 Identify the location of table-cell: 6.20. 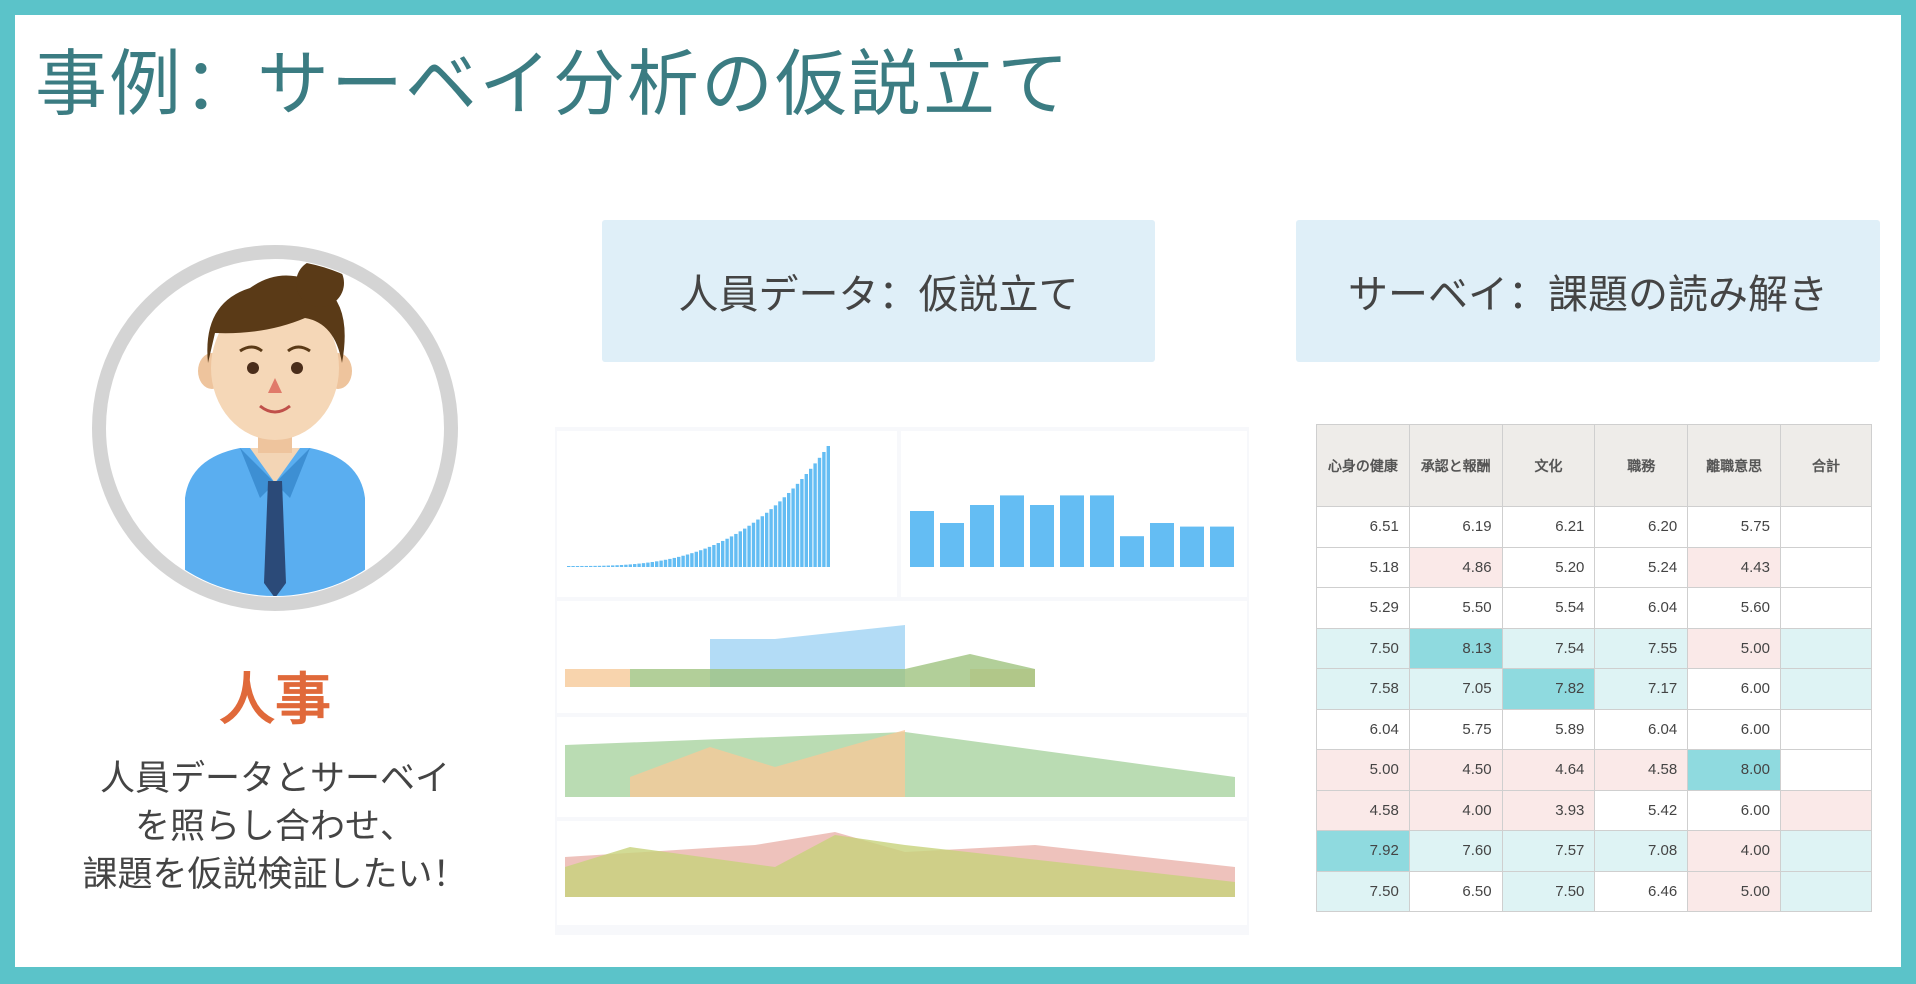
(1641, 527).